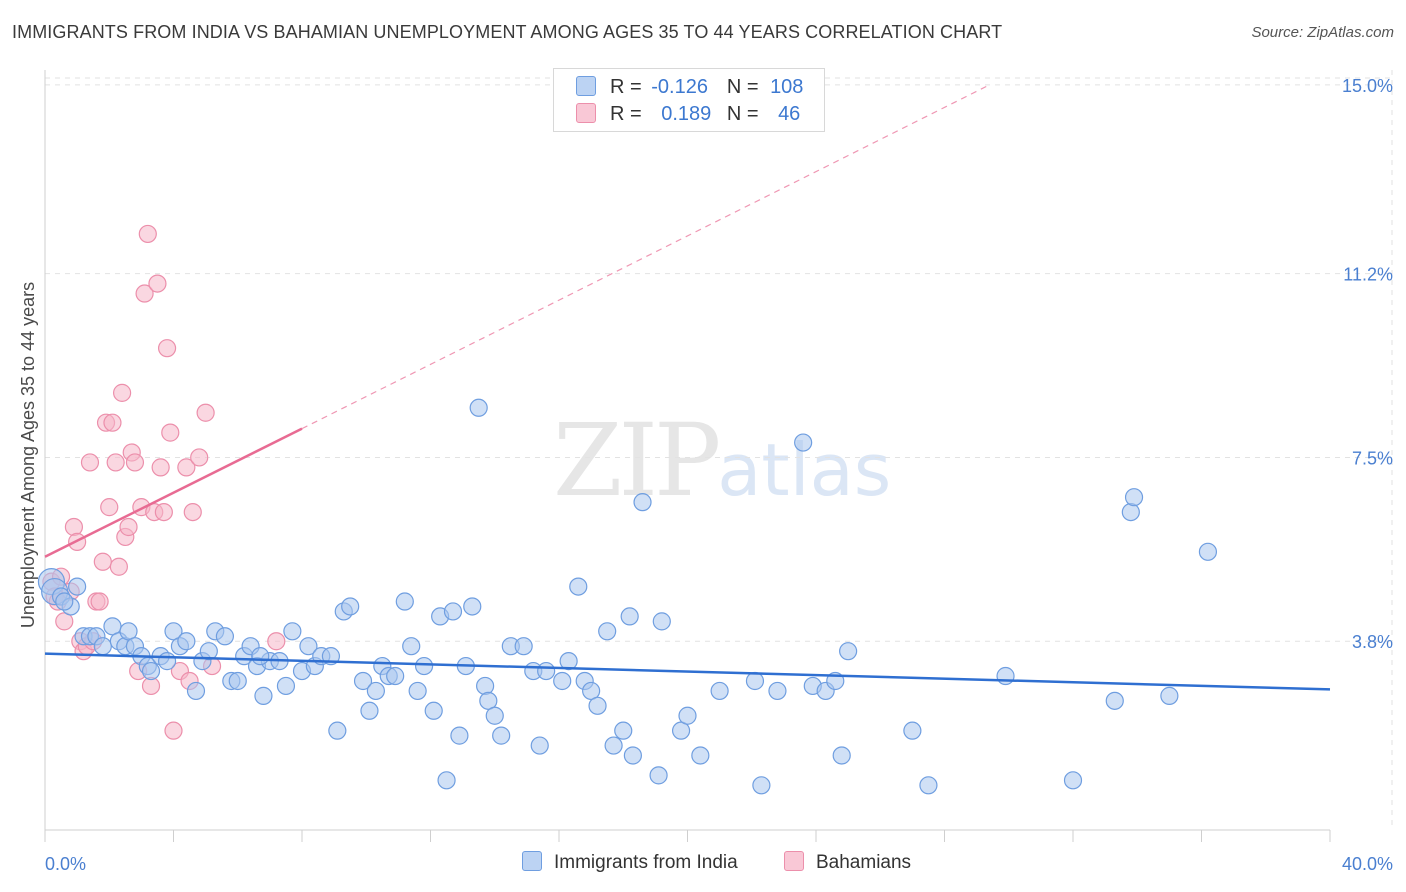 This screenshot has height=892, width=1406. Describe the element at coordinates (626, 87) in the screenshot. I see `legend-r-label: R =` at that location.